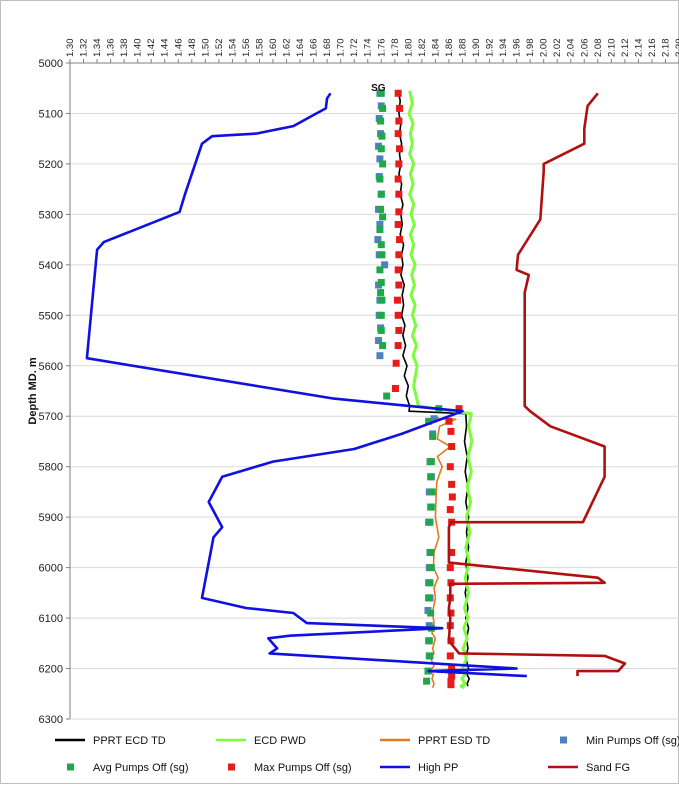  I want to click on sg-annotation: SG, so click(378, 88).